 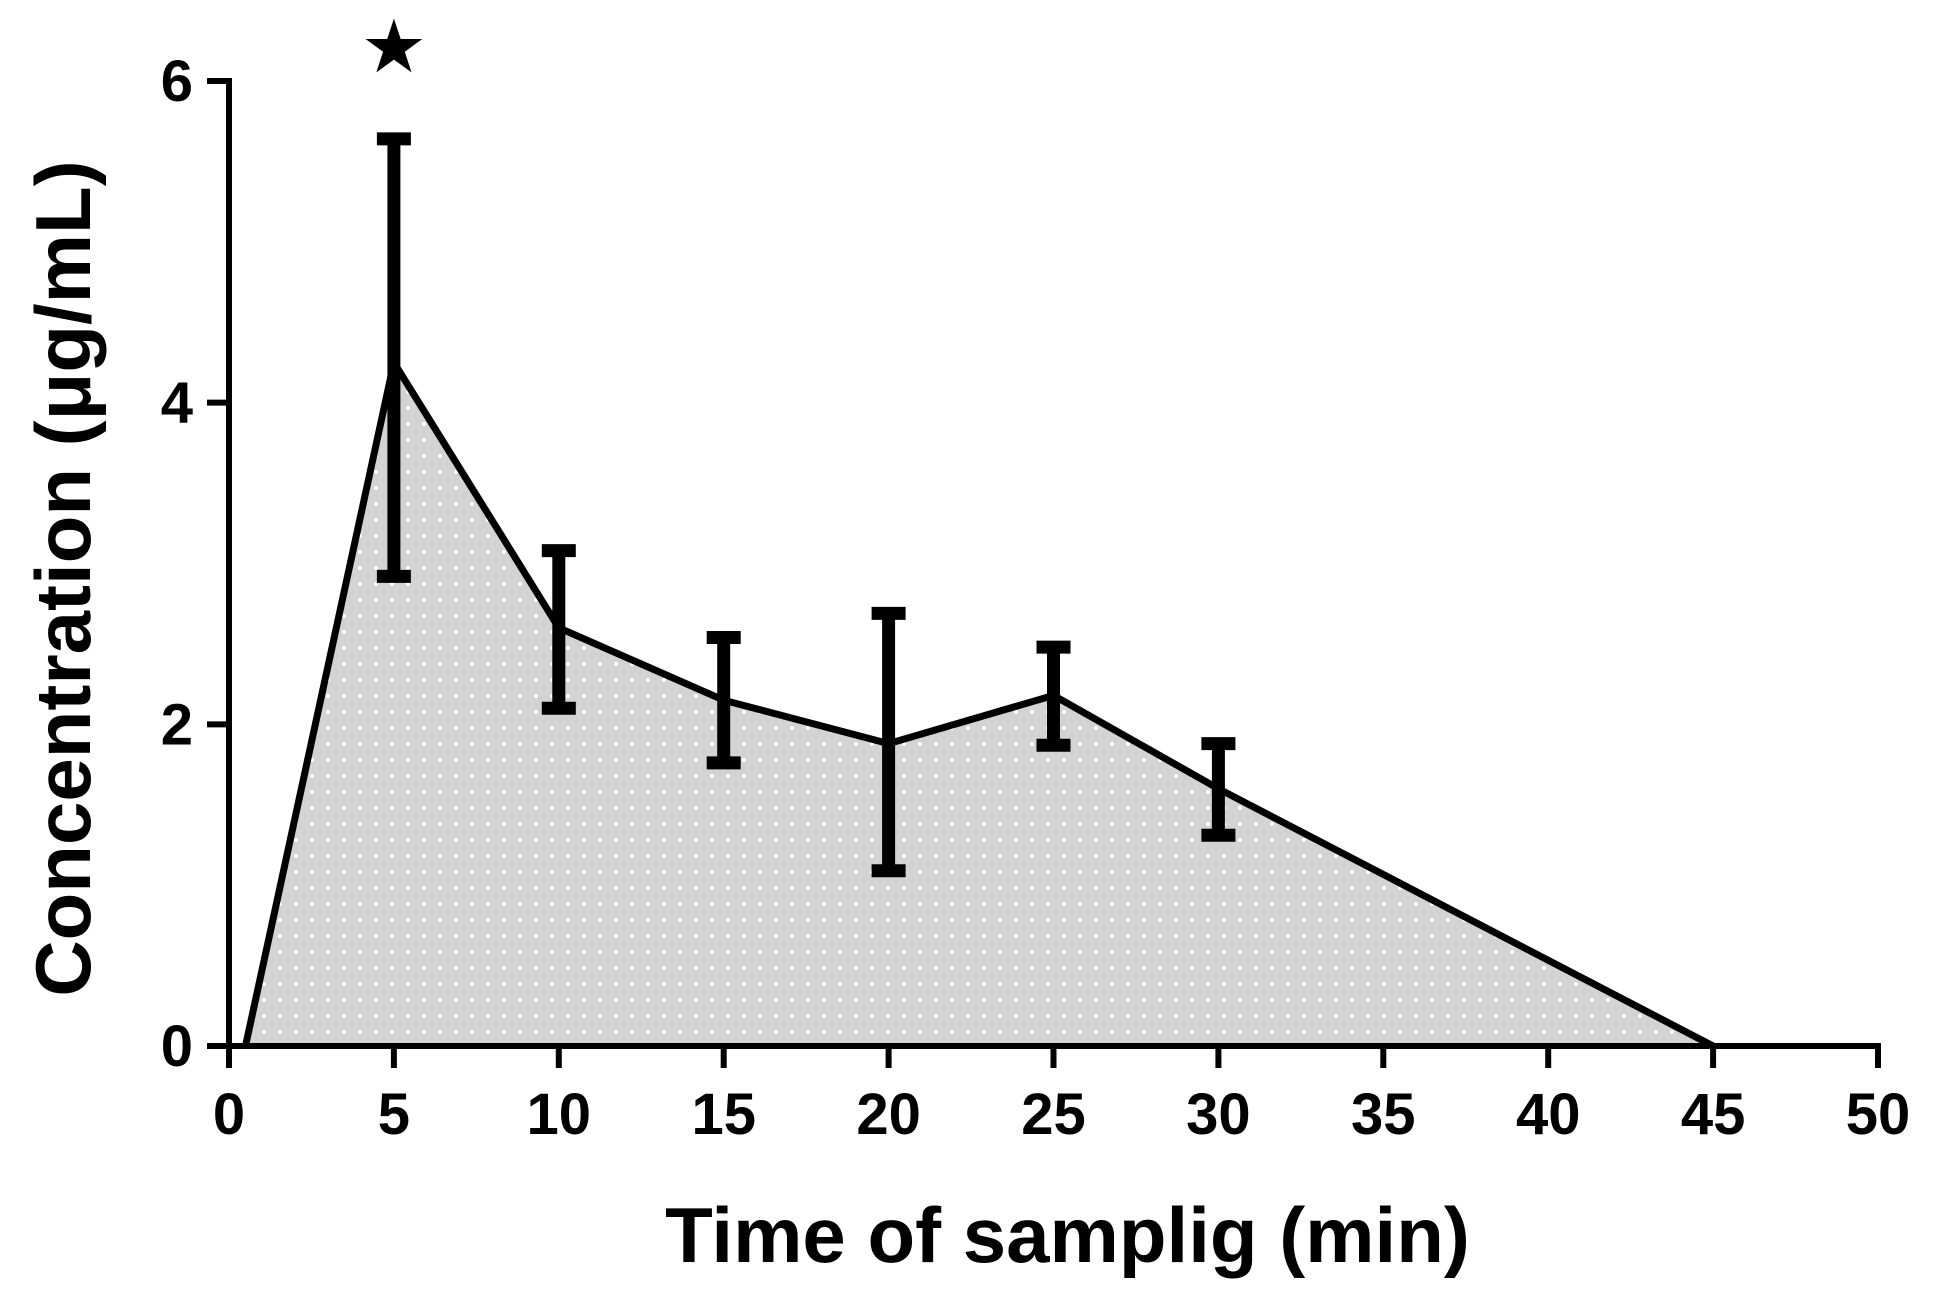 What do you see at coordinates (559, 1114) in the screenshot?
I see `x-tick-label: 10` at bounding box center [559, 1114].